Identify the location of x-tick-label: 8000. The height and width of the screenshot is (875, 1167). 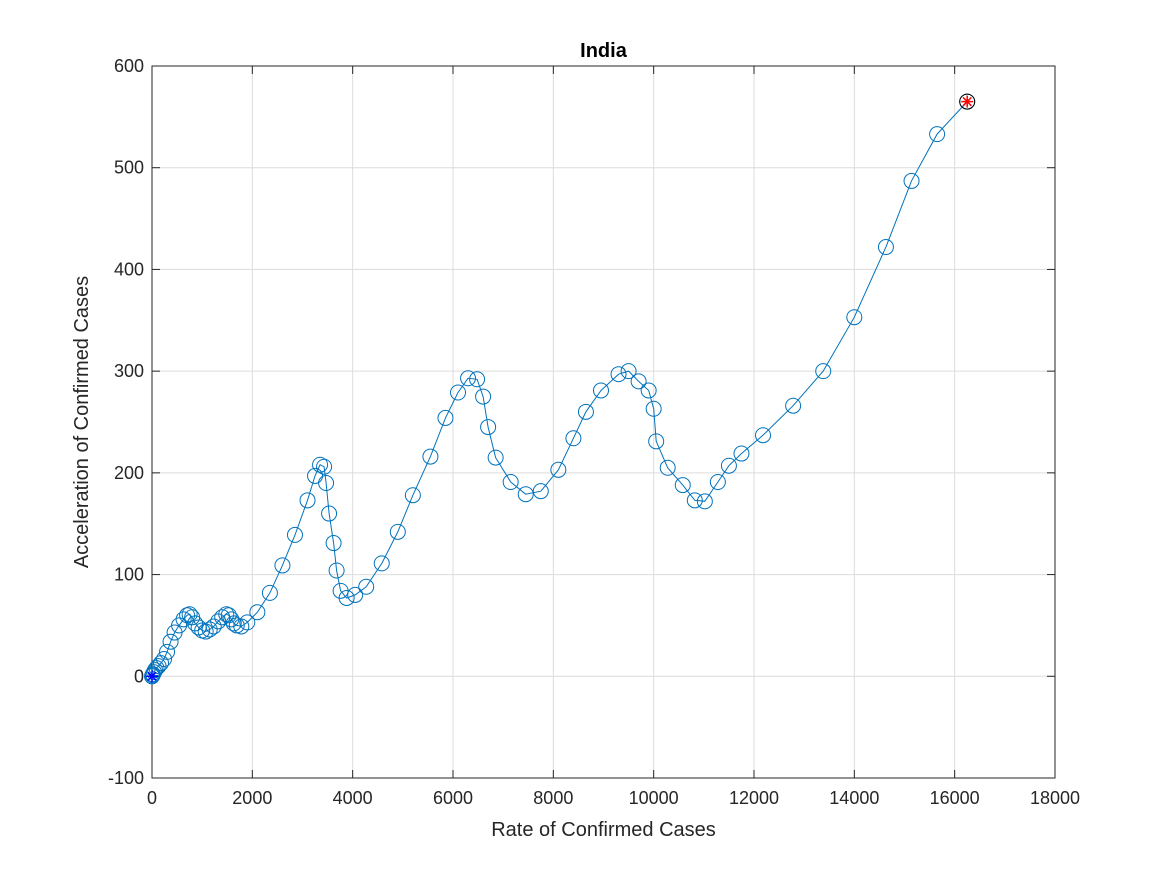
(553, 798).